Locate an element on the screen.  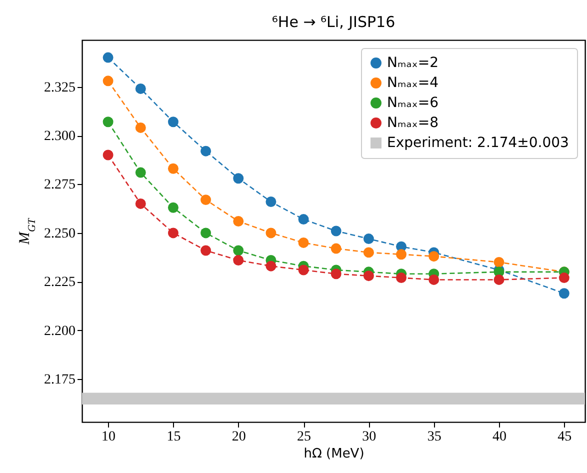
x-tick-label: 25 is located at coordinates (304, 437).